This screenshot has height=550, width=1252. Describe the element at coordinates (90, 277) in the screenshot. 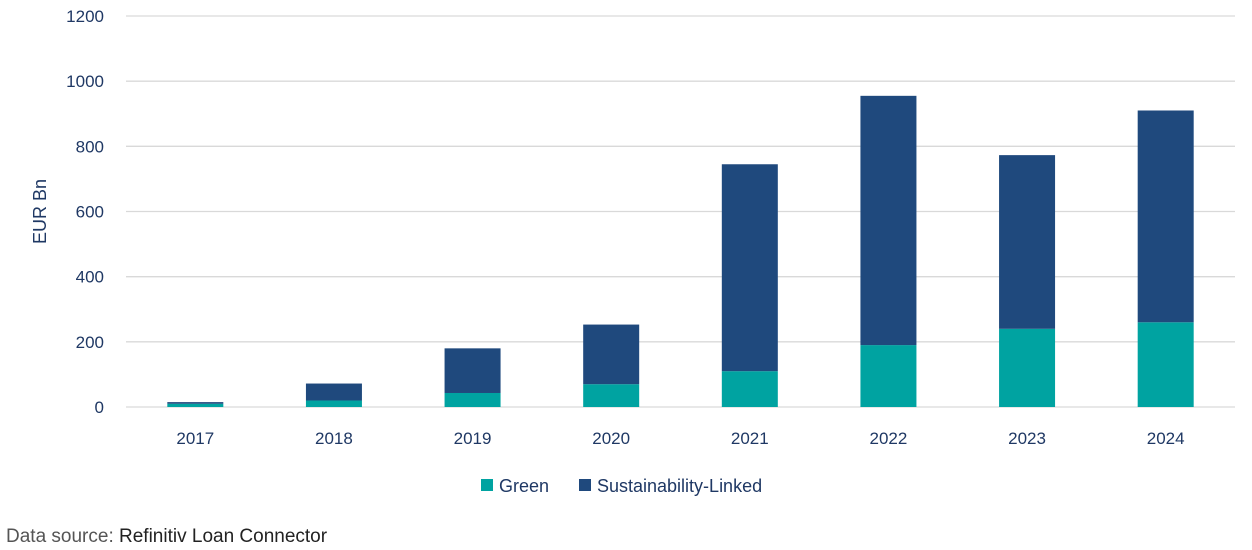

I see `y-tick-label: 400` at that location.